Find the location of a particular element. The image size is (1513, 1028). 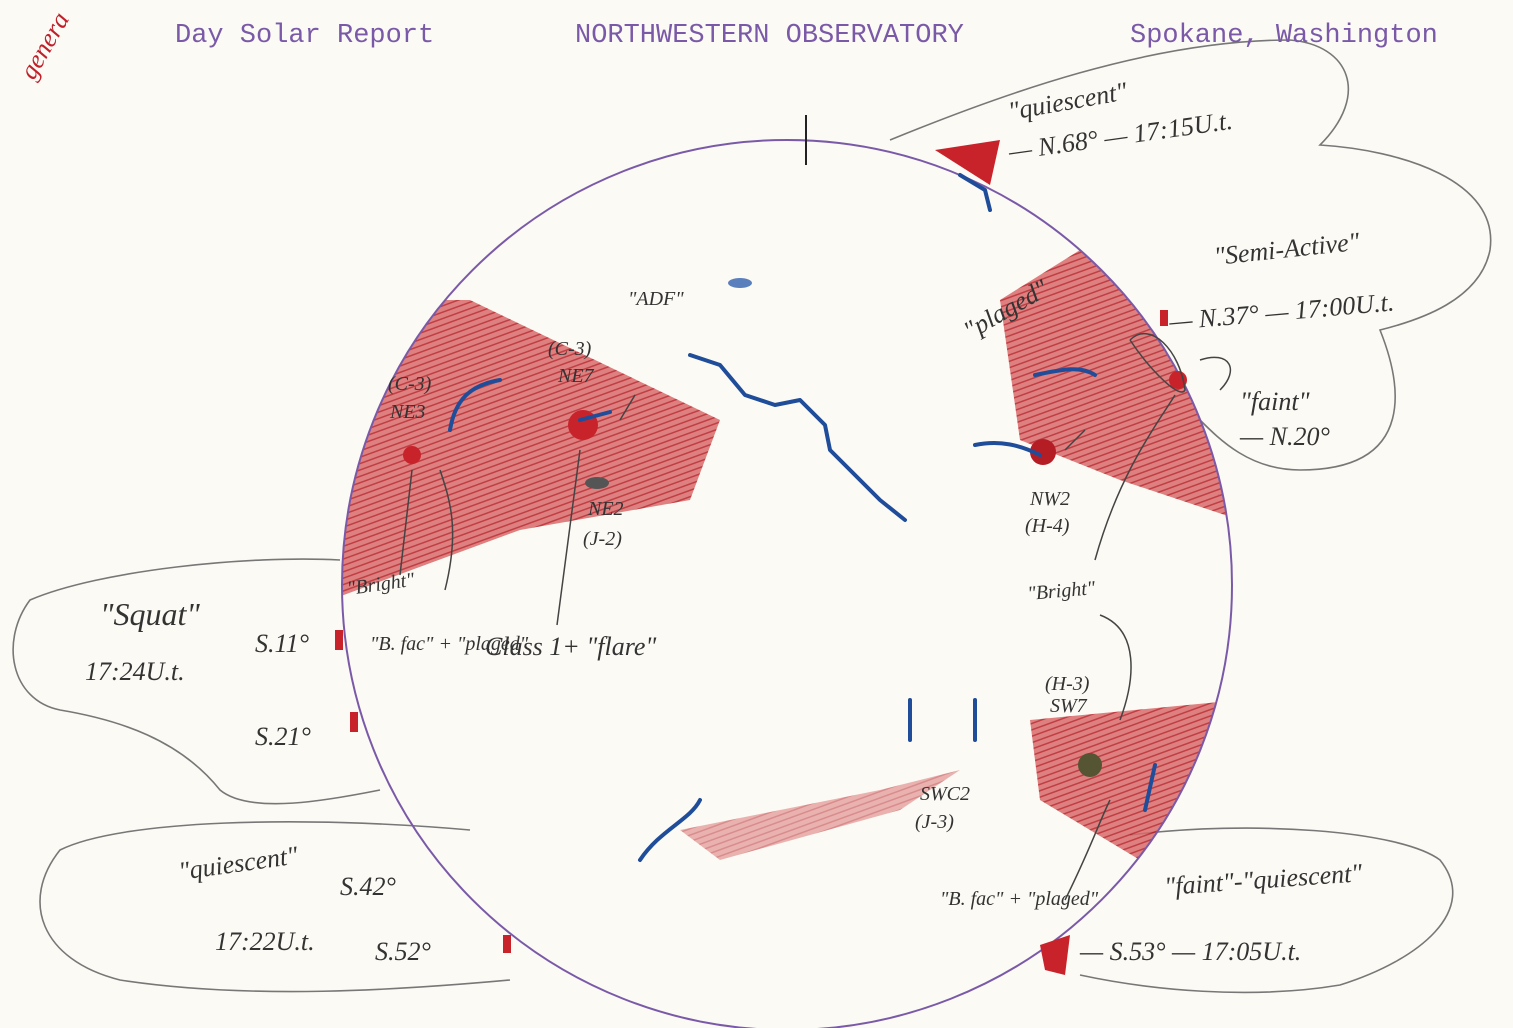

prom-line: — N.20° is located at coordinates (1284, 436).